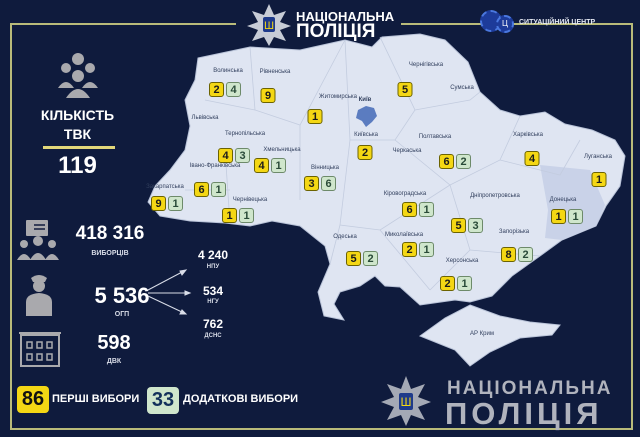 This screenshot has width=640, height=437. Describe the element at coordinates (517, 24) in the screenshot. I see `frame-top-right` at that location.